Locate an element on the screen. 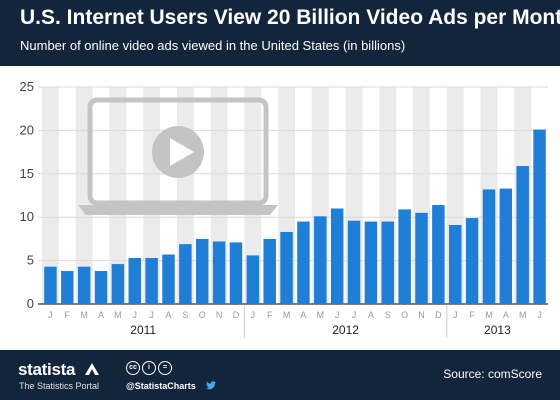  by-icon: i is located at coordinates (149, 368).